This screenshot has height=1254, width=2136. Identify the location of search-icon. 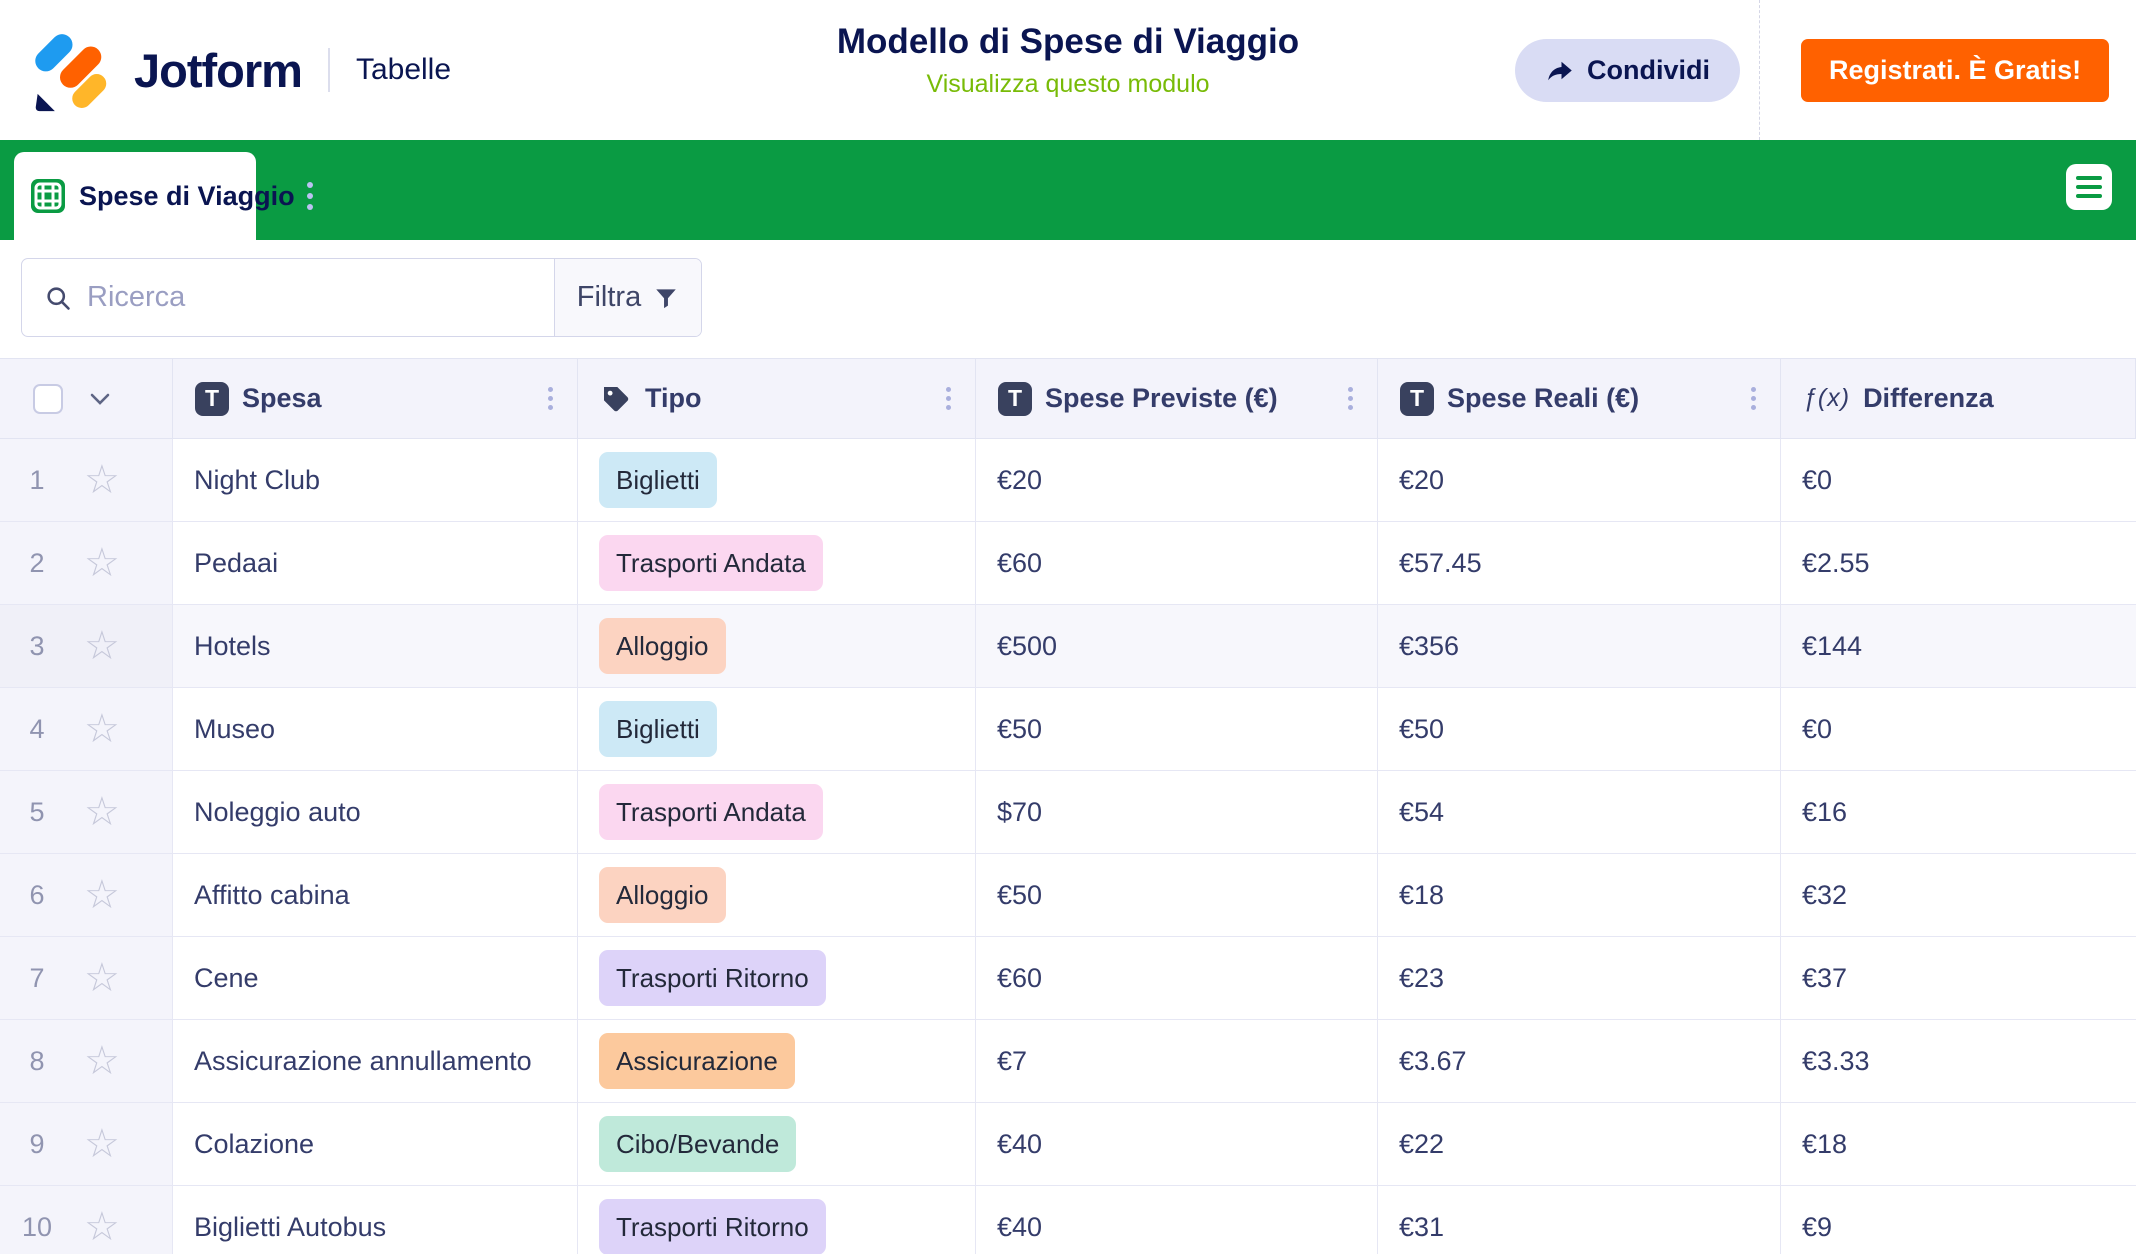
(58, 298).